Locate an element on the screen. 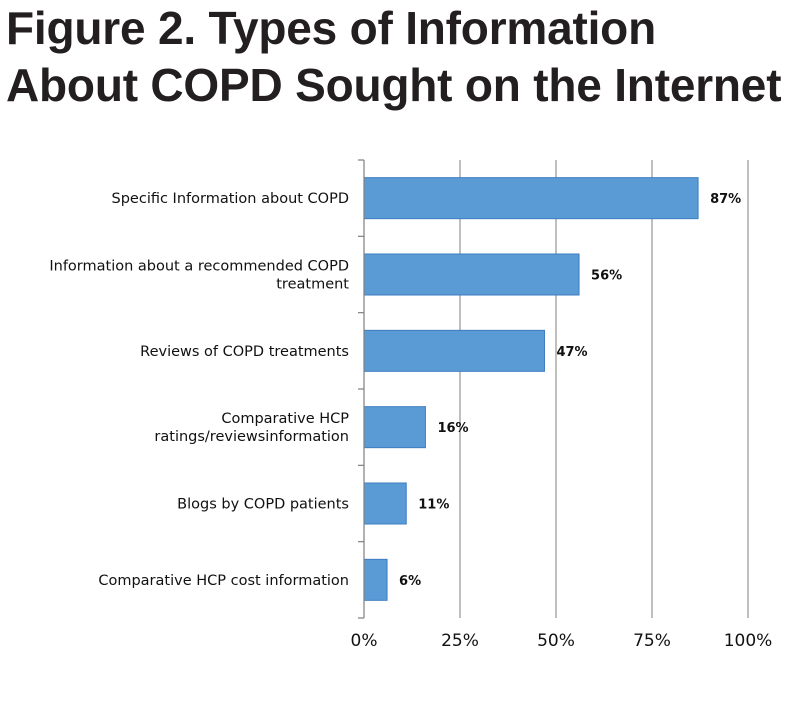 The width and height of the screenshot is (800, 705). data-label: 87% is located at coordinates (725, 199).